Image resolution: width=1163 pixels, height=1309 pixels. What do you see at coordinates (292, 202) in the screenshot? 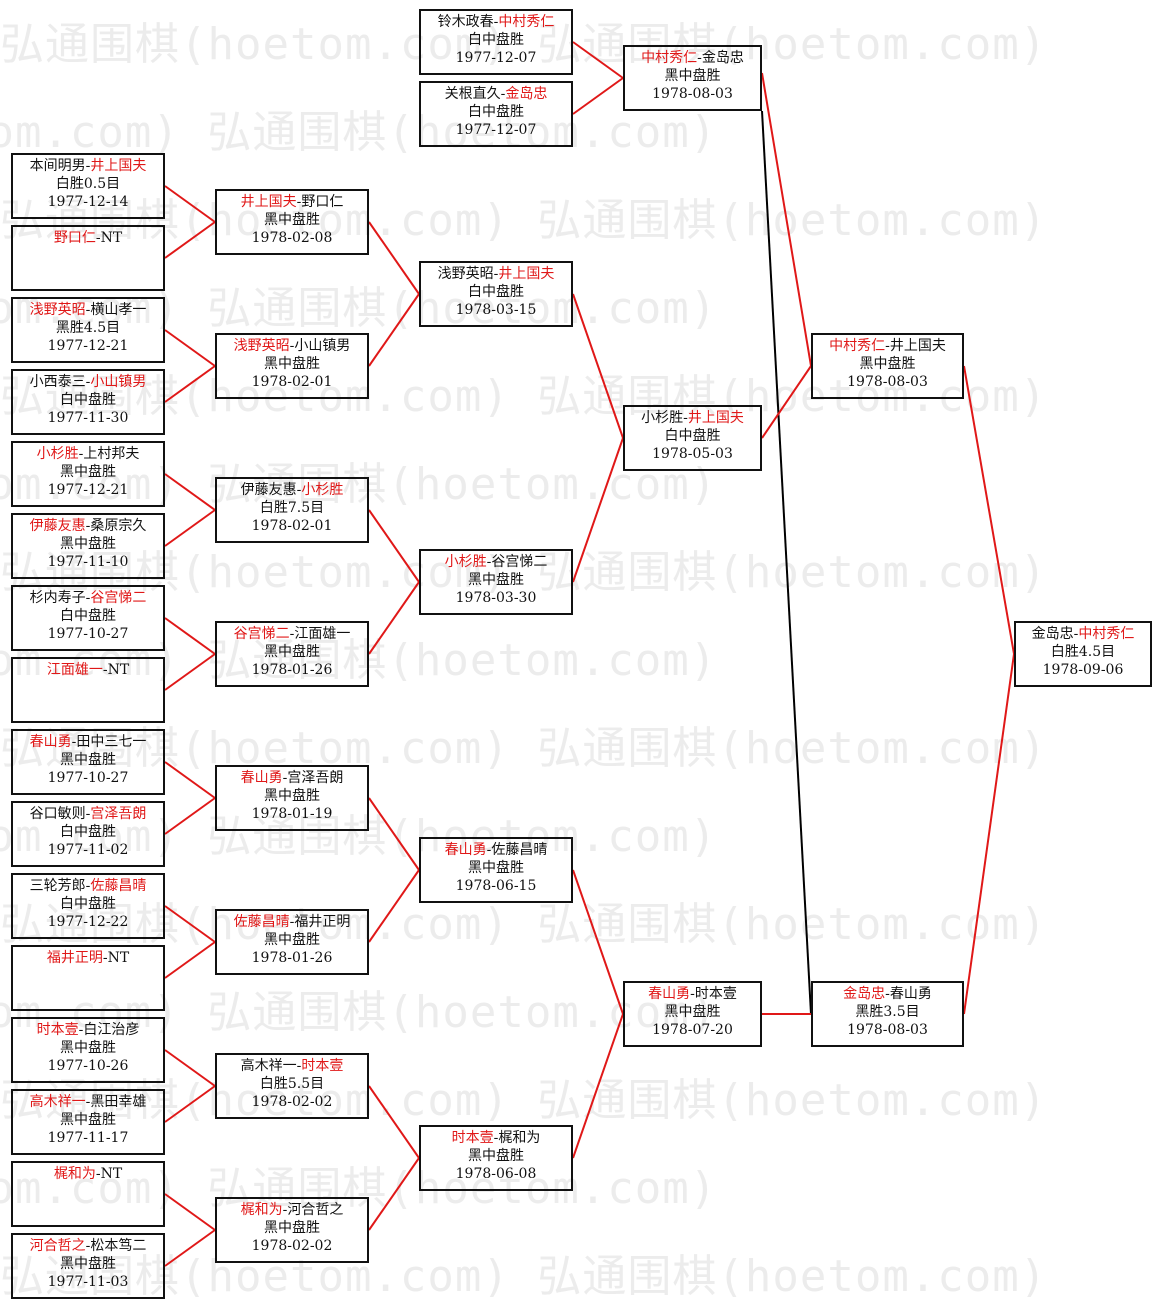
I see `players-line: 井上国夫-野口仁` at bounding box center [292, 202].